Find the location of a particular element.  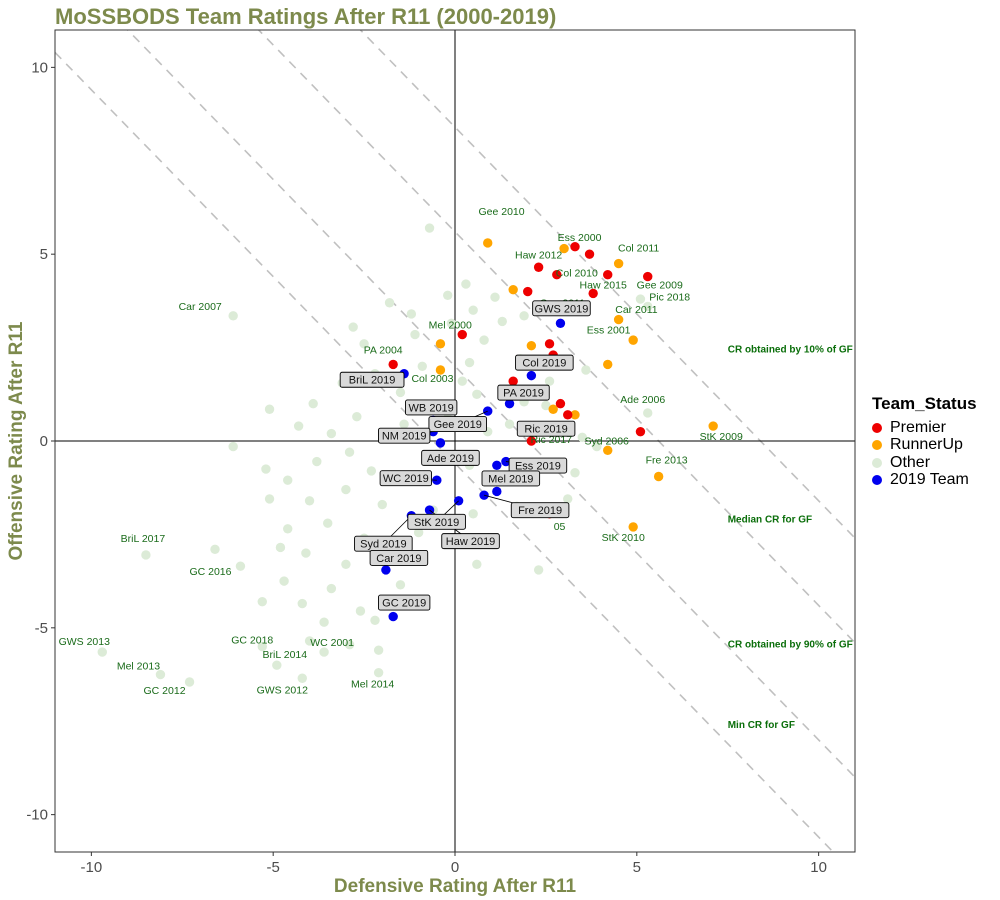

x-tick-label: 5 is located at coordinates (637, 867).